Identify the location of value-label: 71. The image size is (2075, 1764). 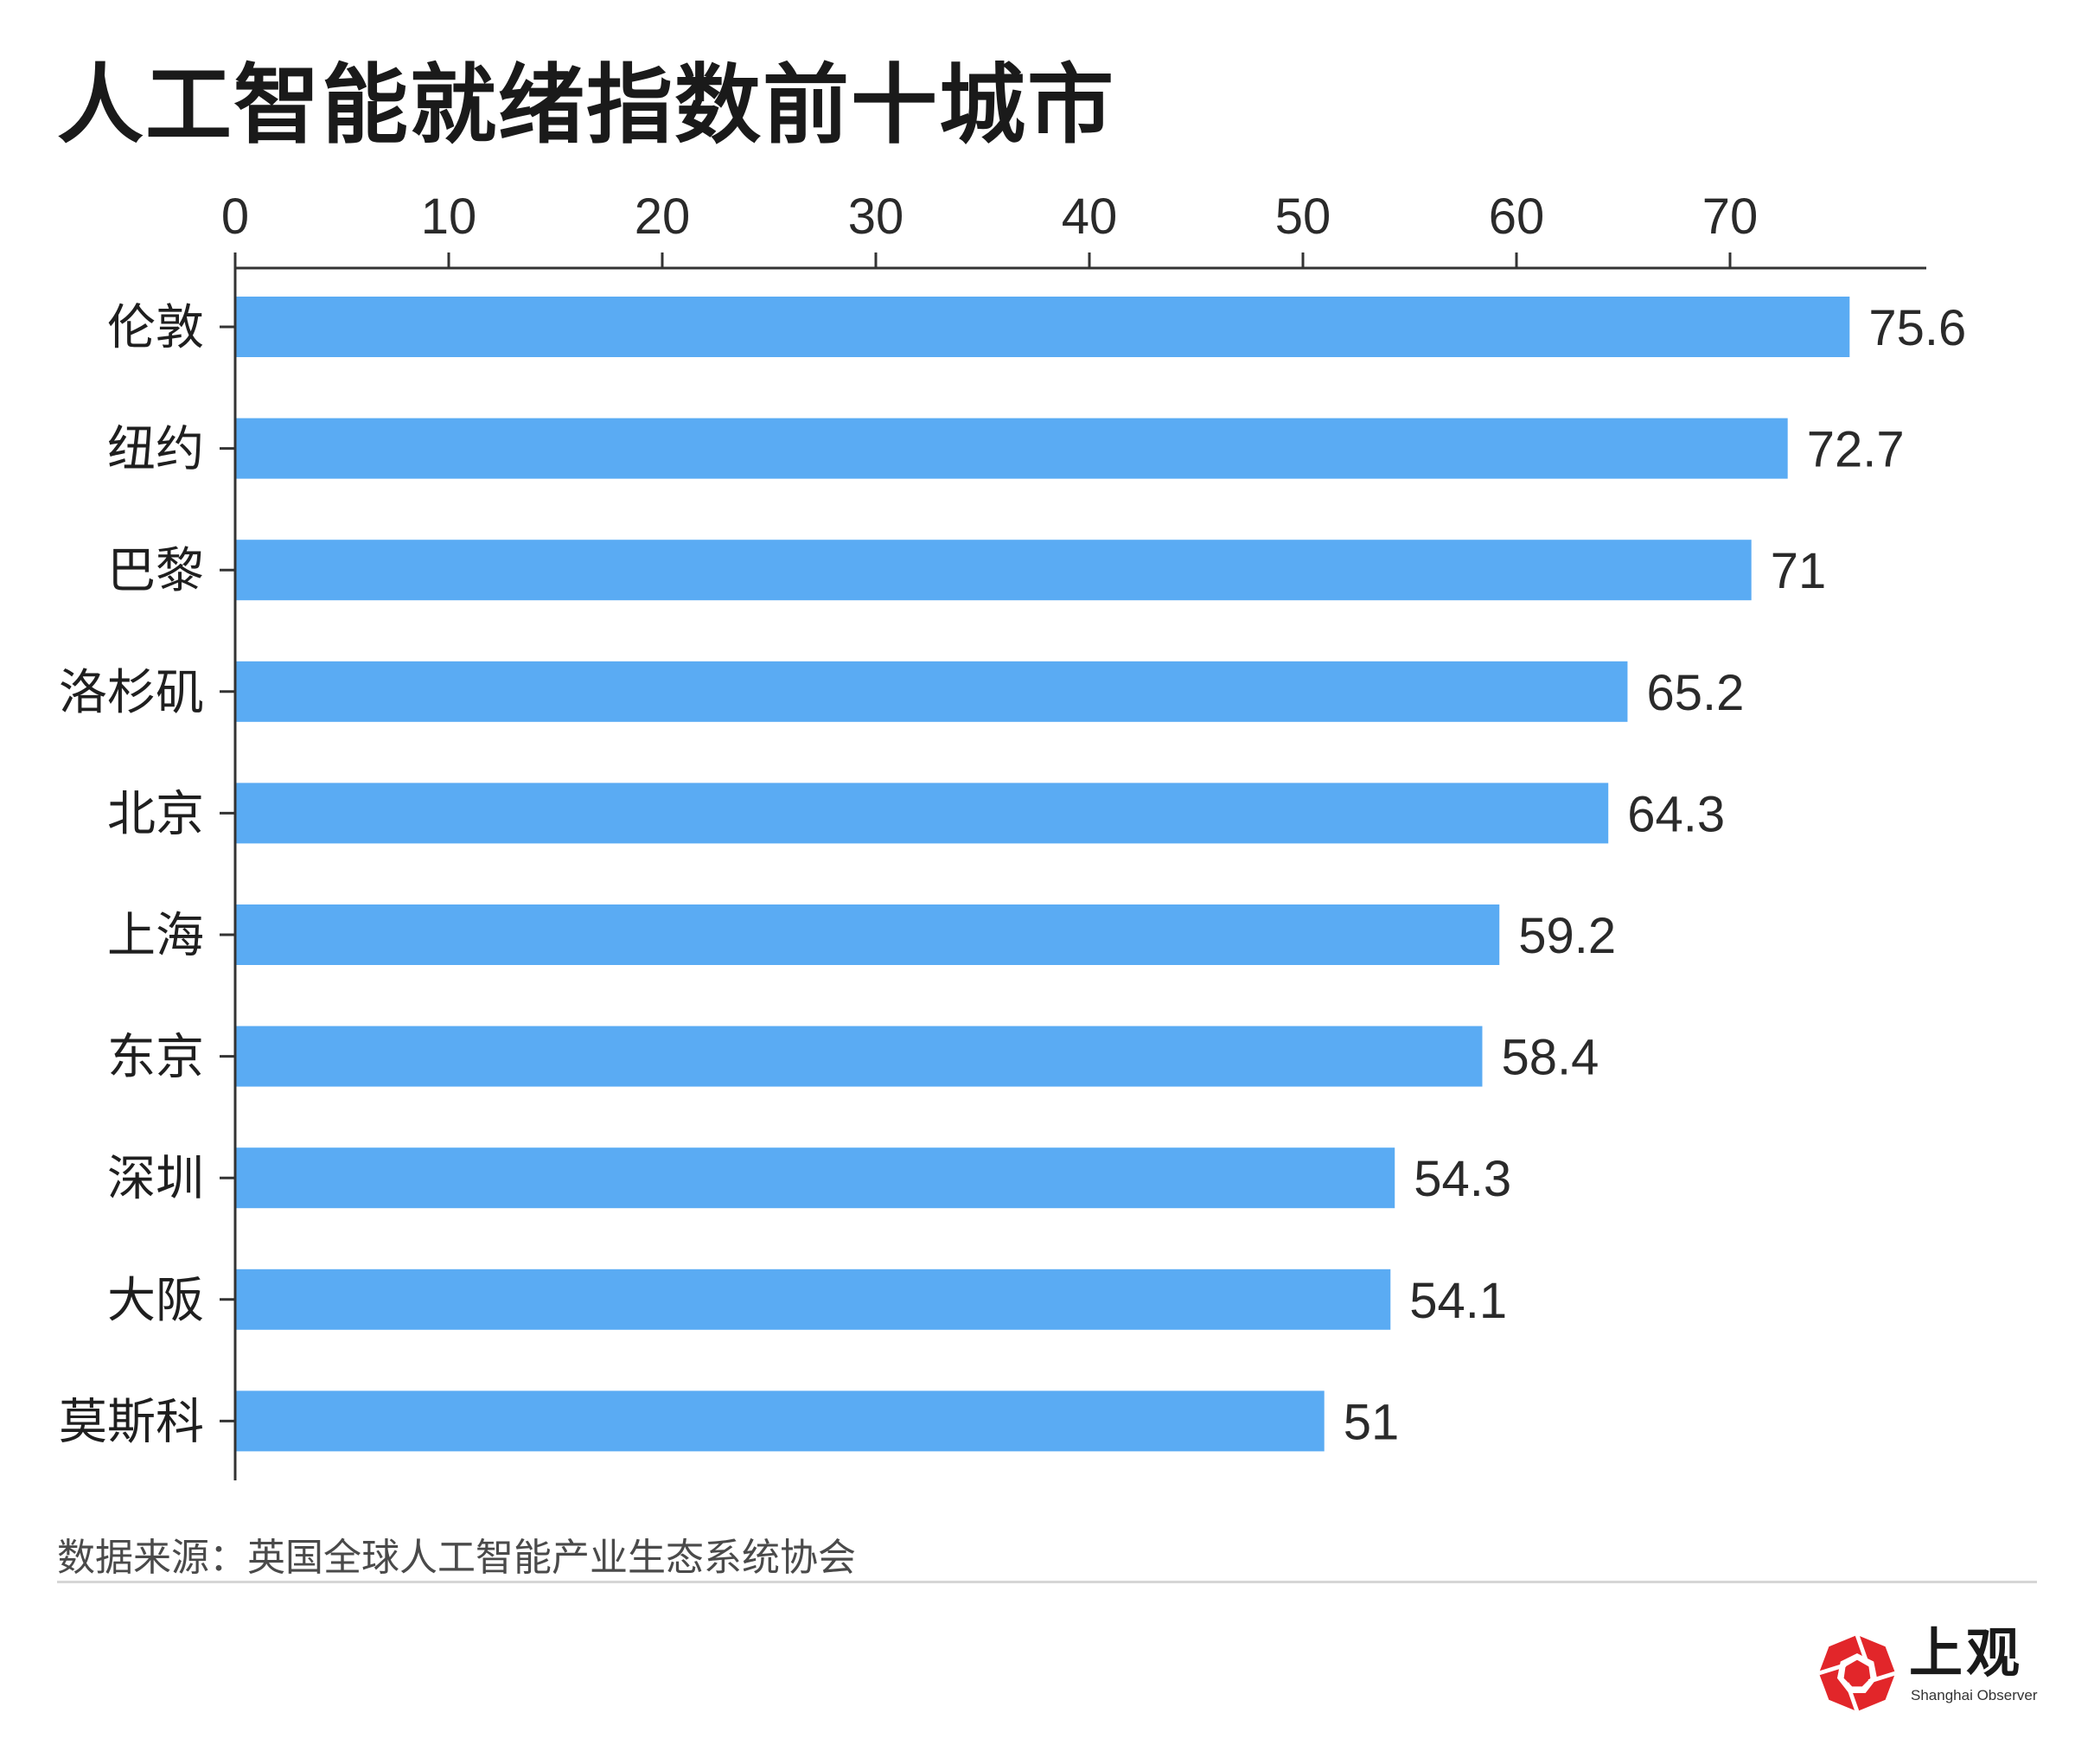
(1799, 571).